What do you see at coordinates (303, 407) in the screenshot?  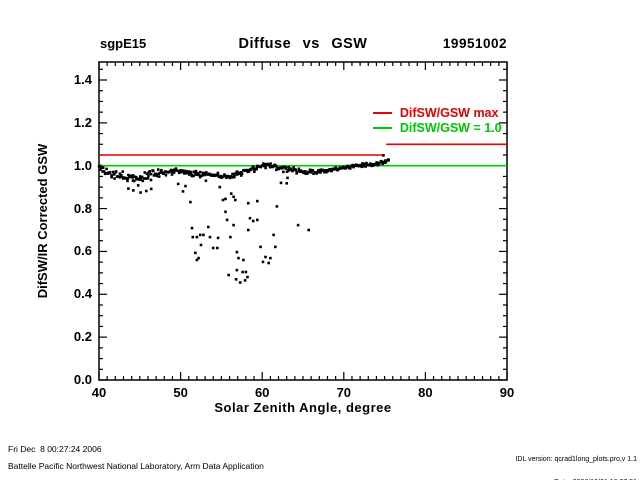 I see `x-axis-title: Solar Zenith Angle, degree` at bounding box center [303, 407].